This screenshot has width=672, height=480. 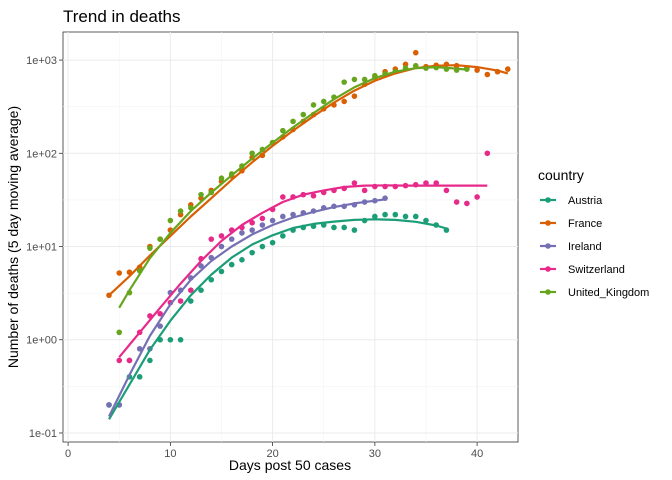 I want to click on y-tick-label: 1e+00, so click(x=41, y=341).